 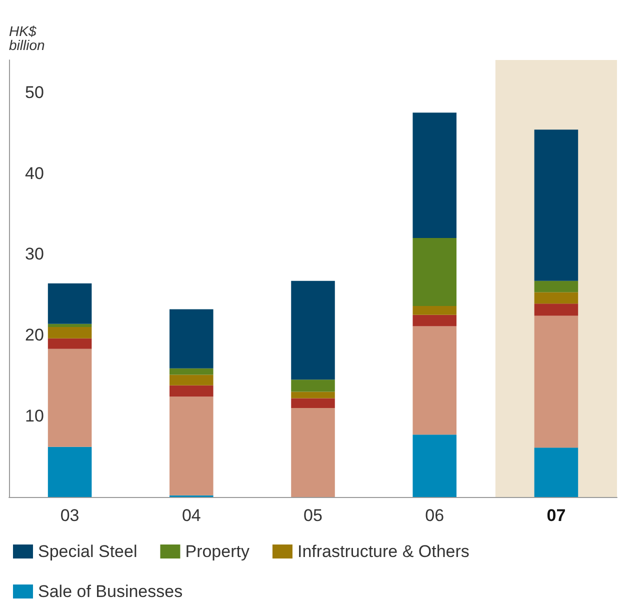 What do you see at coordinates (34, 335) in the screenshot?
I see `y-tick-label: 20` at bounding box center [34, 335].